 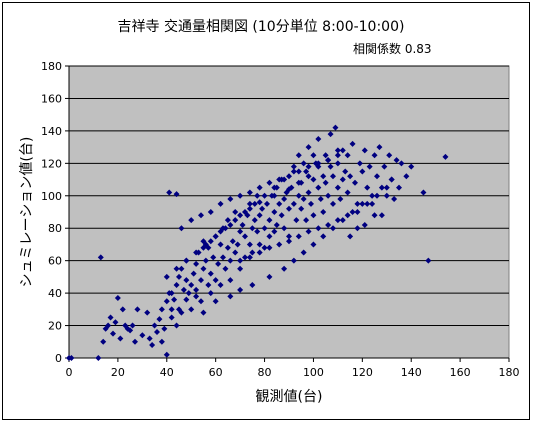 I want to click on x-tick-label: 100, so click(x=313, y=372).